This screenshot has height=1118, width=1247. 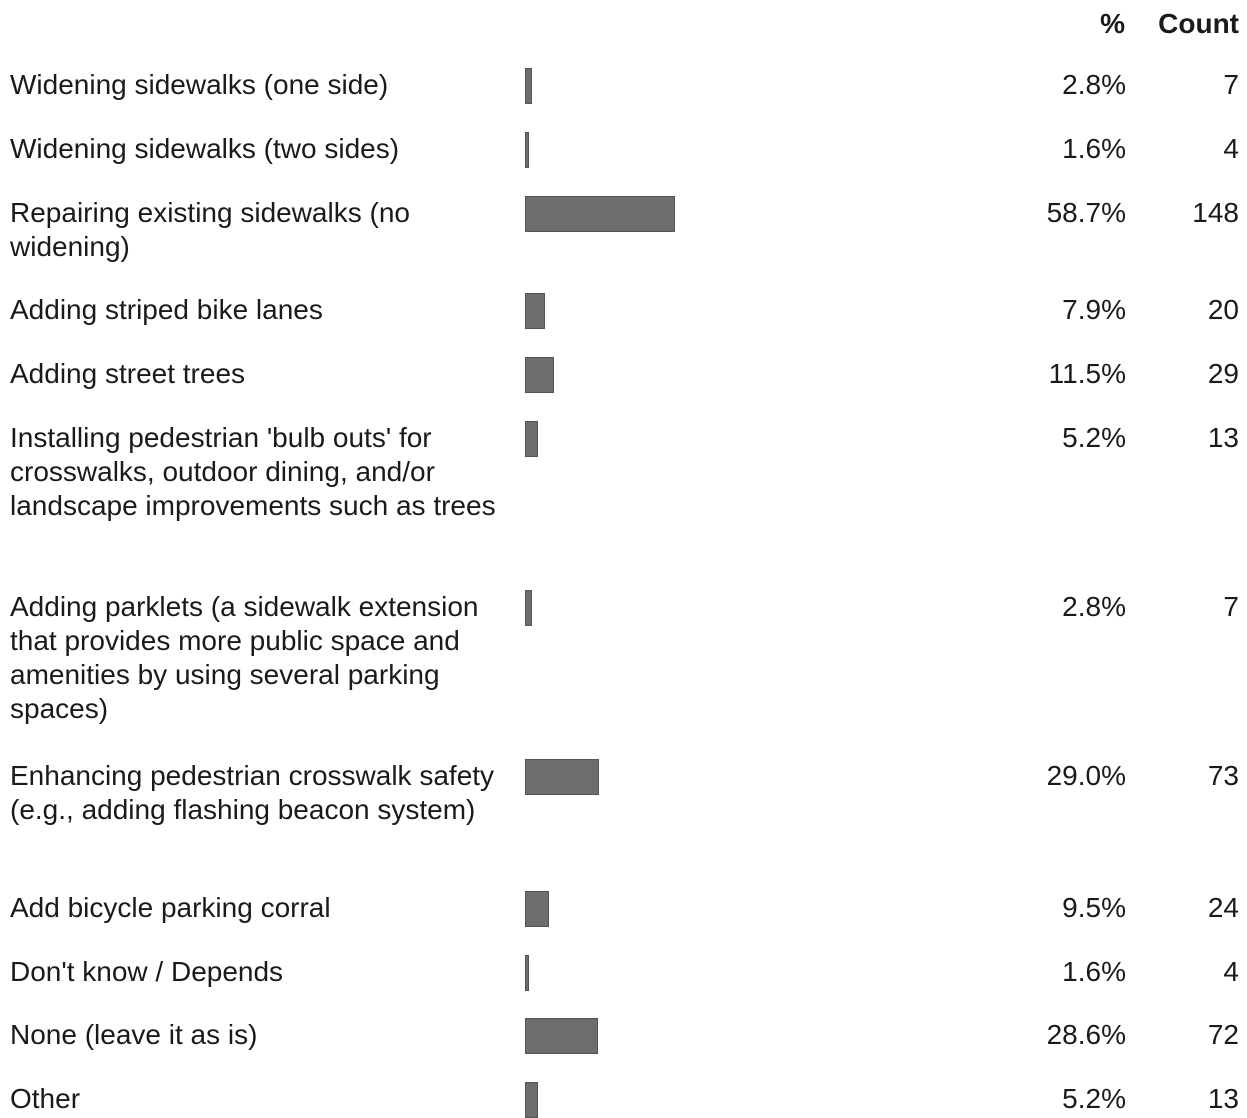 What do you see at coordinates (45, 1098) in the screenshot?
I see `row-label: Other` at bounding box center [45, 1098].